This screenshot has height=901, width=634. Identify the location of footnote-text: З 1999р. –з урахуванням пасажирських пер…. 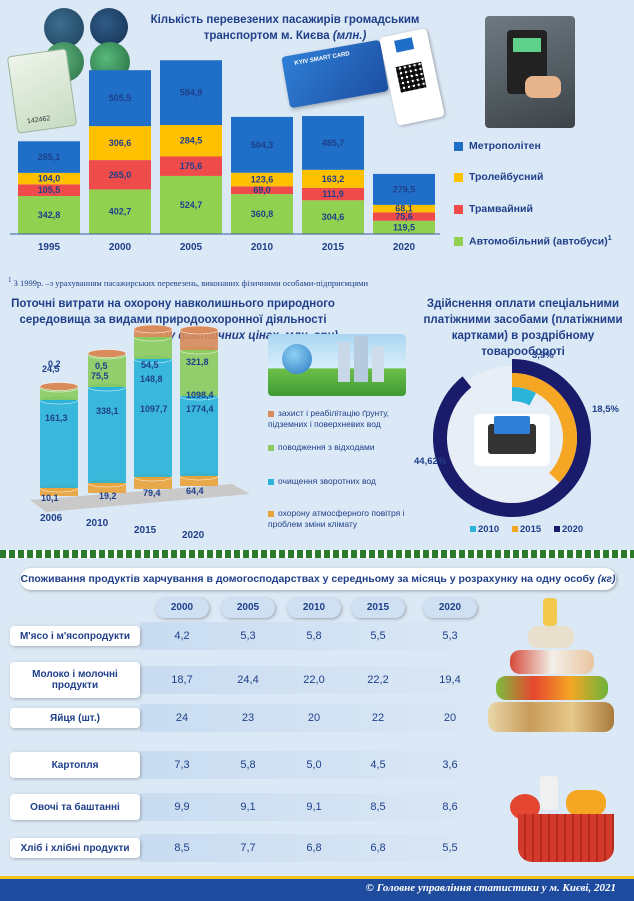
(191, 282).